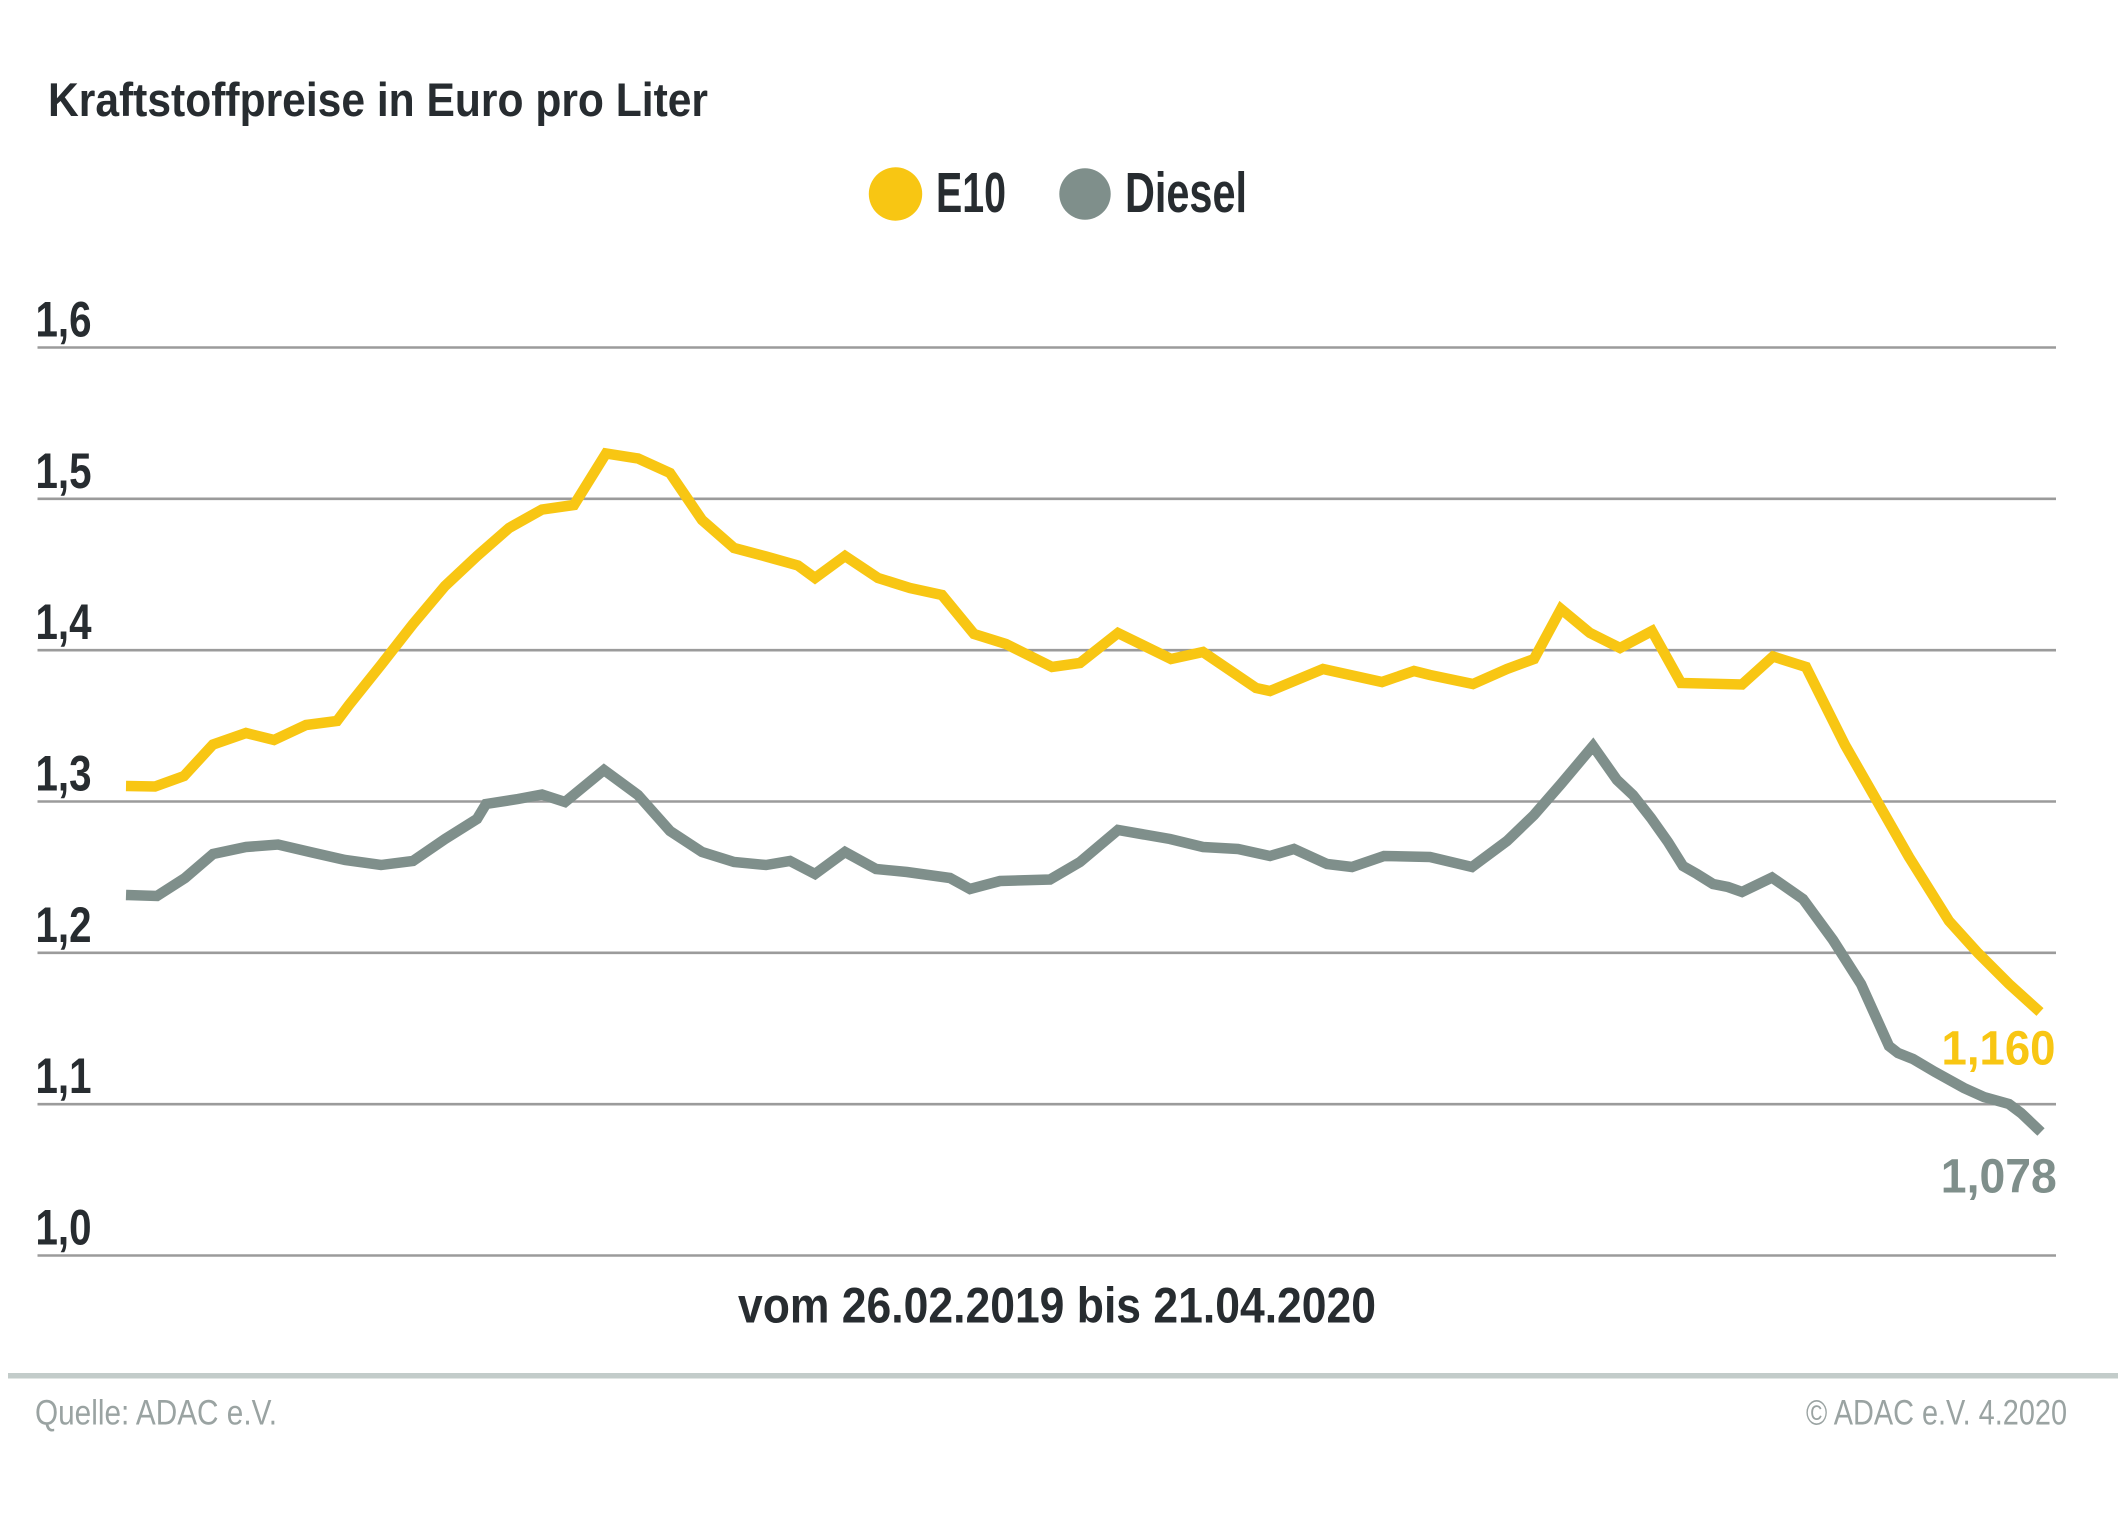 This screenshot has height=1535, width=2126. What do you see at coordinates (64, 622) in the screenshot?
I see `svg-text: 1,4` at bounding box center [64, 622].